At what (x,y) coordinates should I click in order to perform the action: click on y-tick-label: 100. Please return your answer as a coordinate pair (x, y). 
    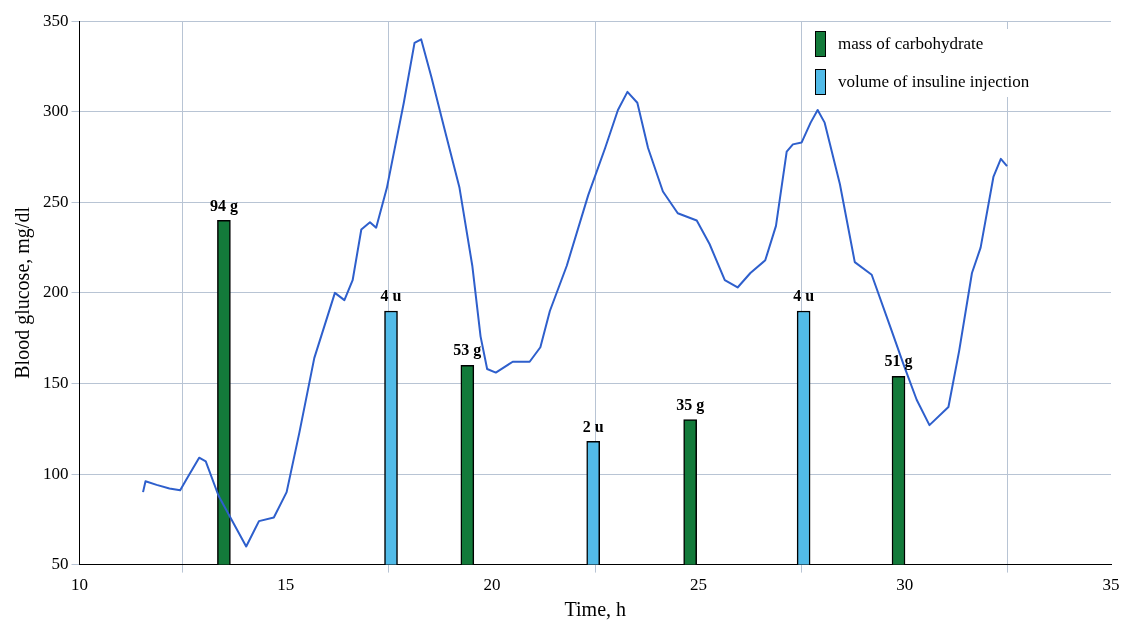
    Looking at the image, I should click on (56, 473).